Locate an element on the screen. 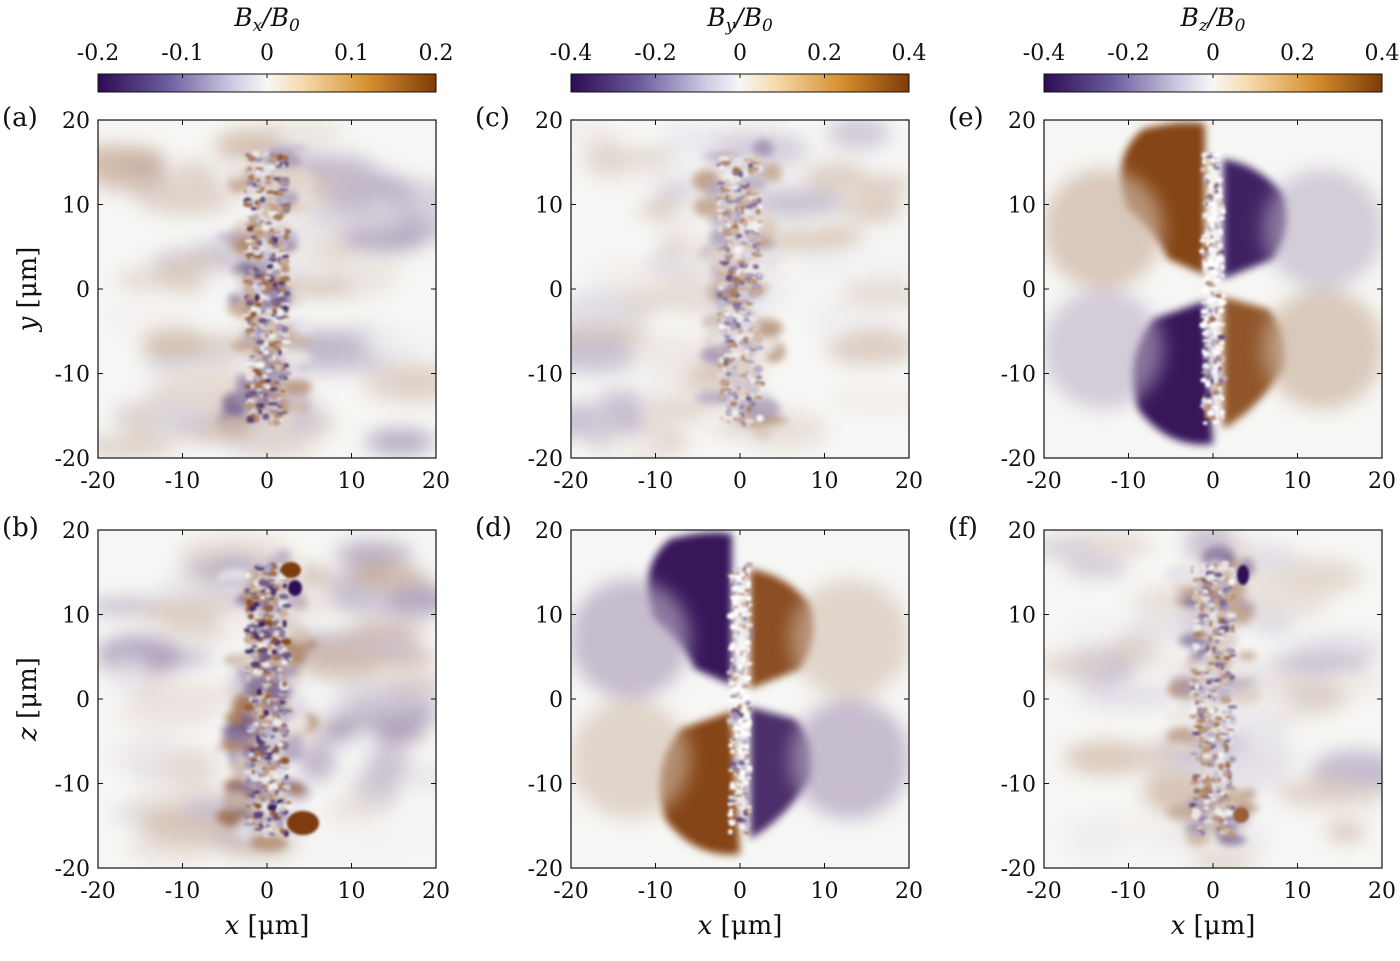 Image resolution: width=1400 pixels, height=961 pixels. panel-b: -20 -10 0 10 20 20 10 0 -10 -20 (b) z [μm] x [μm] is located at coordinates (226, 727).